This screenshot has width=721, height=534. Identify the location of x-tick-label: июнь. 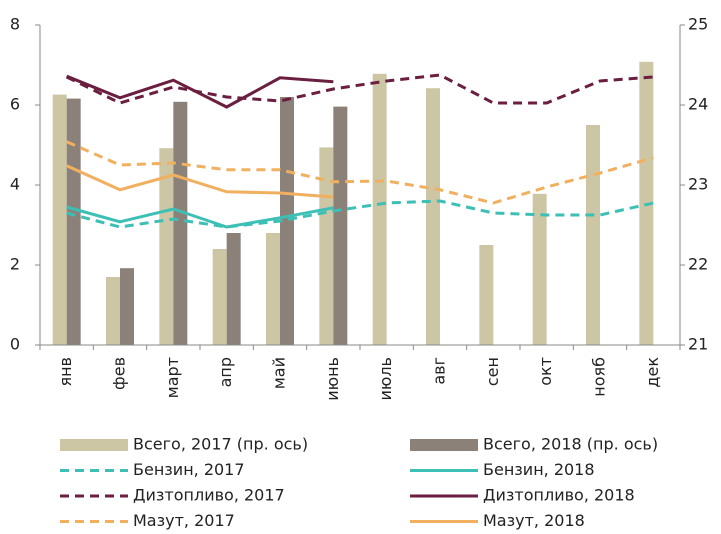
(332, 379).